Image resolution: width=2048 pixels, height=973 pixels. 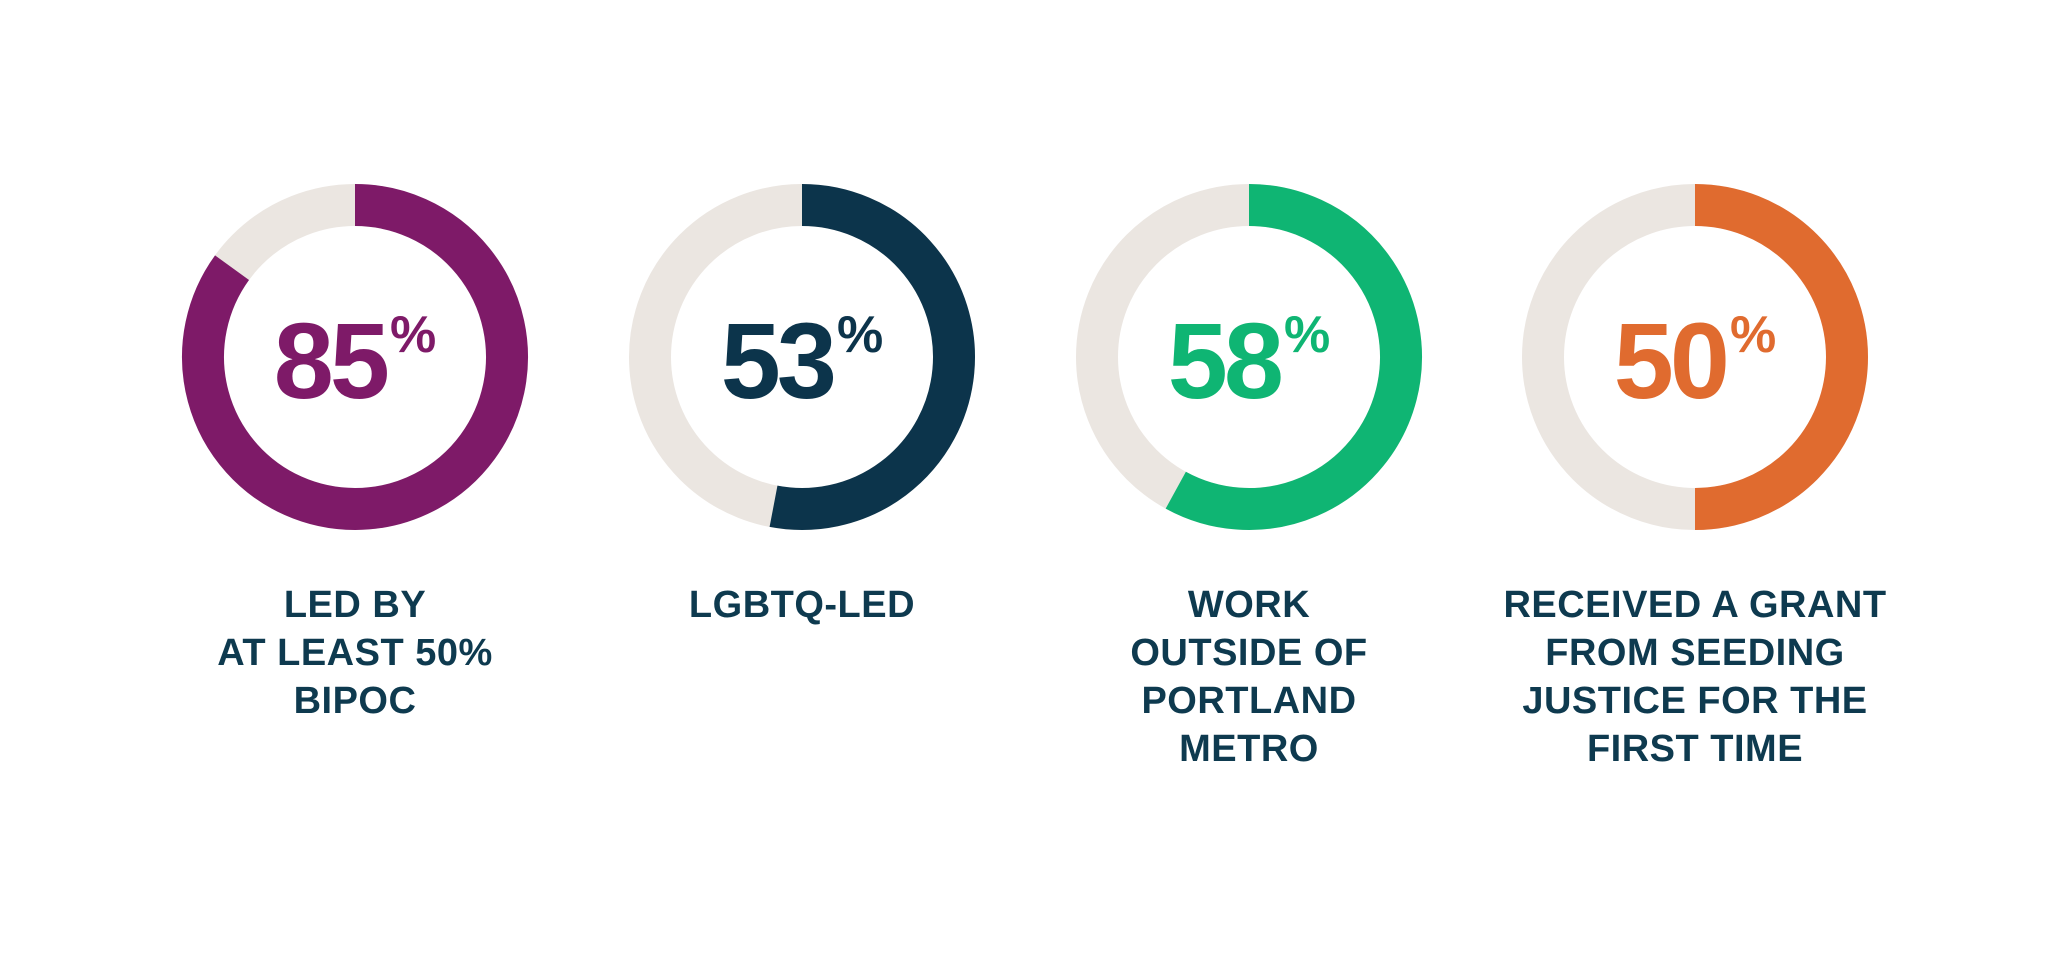 I want to click on value-number: 50, so click(x=1670, y=360).